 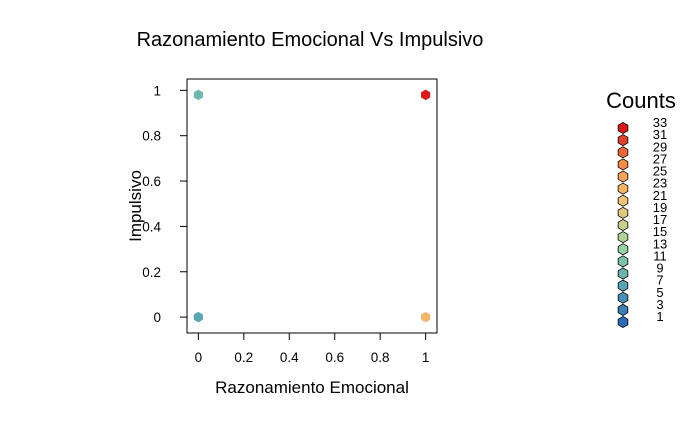 I want to click on legend-label: 25, so click(x=660, y=171).